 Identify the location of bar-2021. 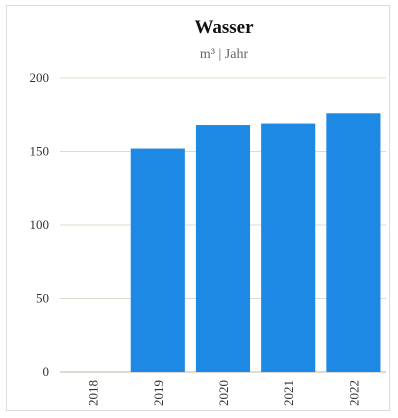
(288, 247).